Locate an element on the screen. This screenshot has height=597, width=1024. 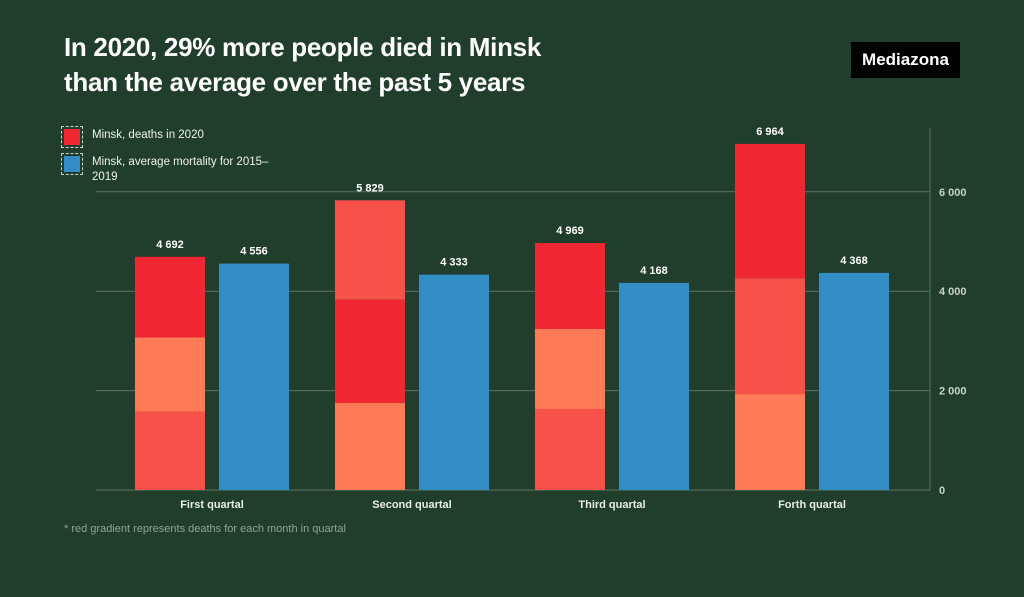
value-label-average: 4 333 is located at coordinates (454, 263).